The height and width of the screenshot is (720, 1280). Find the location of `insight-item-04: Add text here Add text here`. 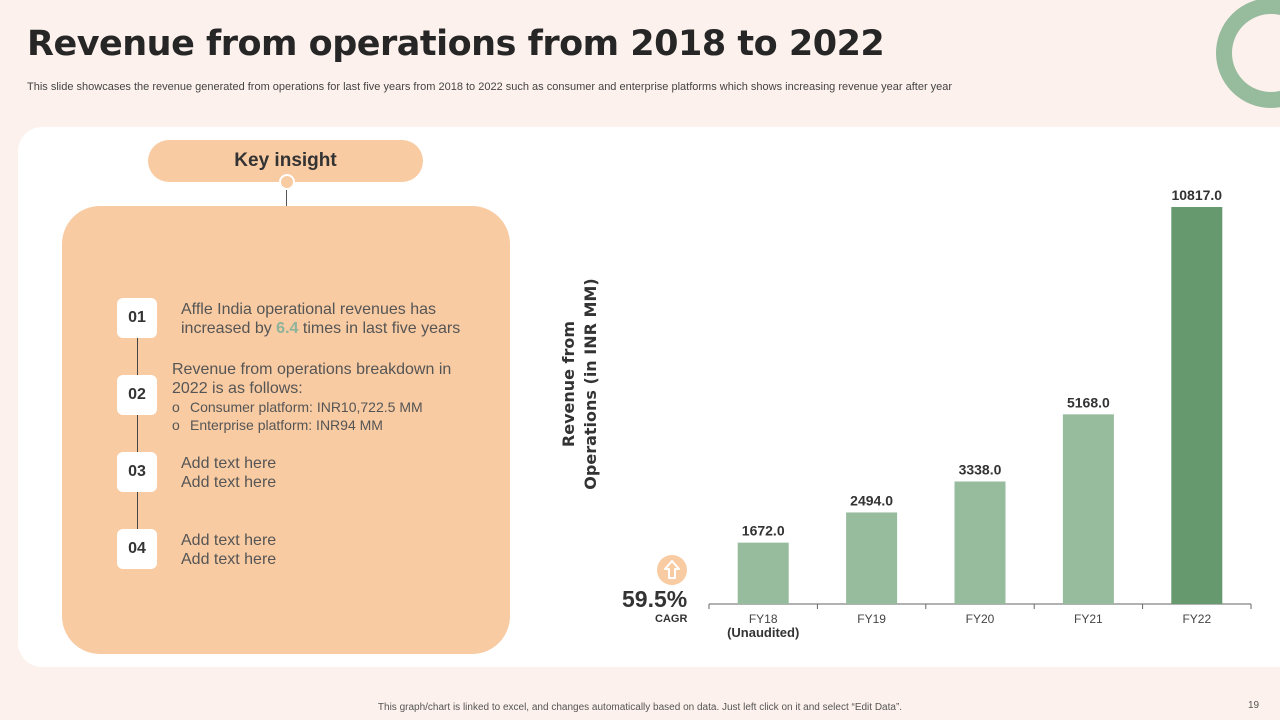

insight-item-04: Add text here Add text here is located at coordinates (311, 550).